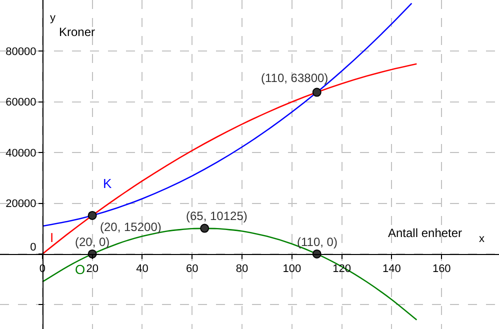  Describe the element at coordinates (482, 239) in the screenshot. I see `annotation: x` at that location.